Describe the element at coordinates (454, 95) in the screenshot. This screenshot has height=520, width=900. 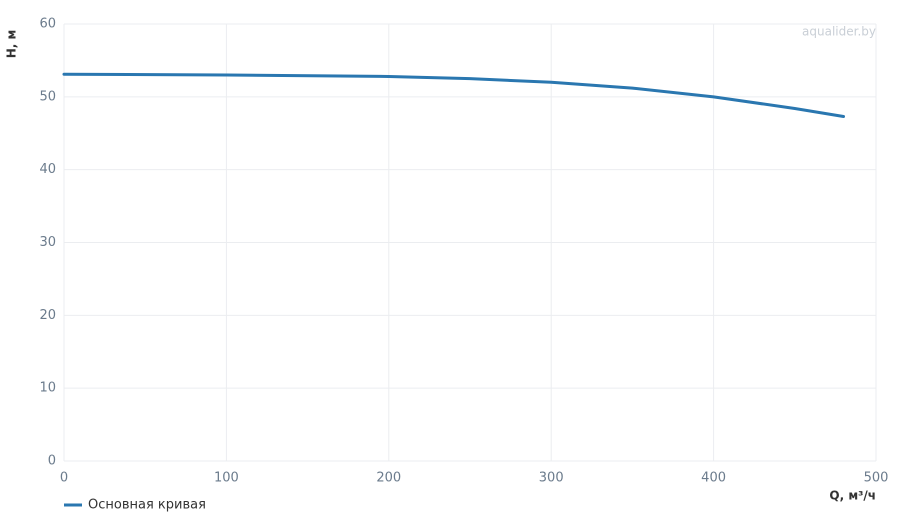
I see `line-series` at that location.